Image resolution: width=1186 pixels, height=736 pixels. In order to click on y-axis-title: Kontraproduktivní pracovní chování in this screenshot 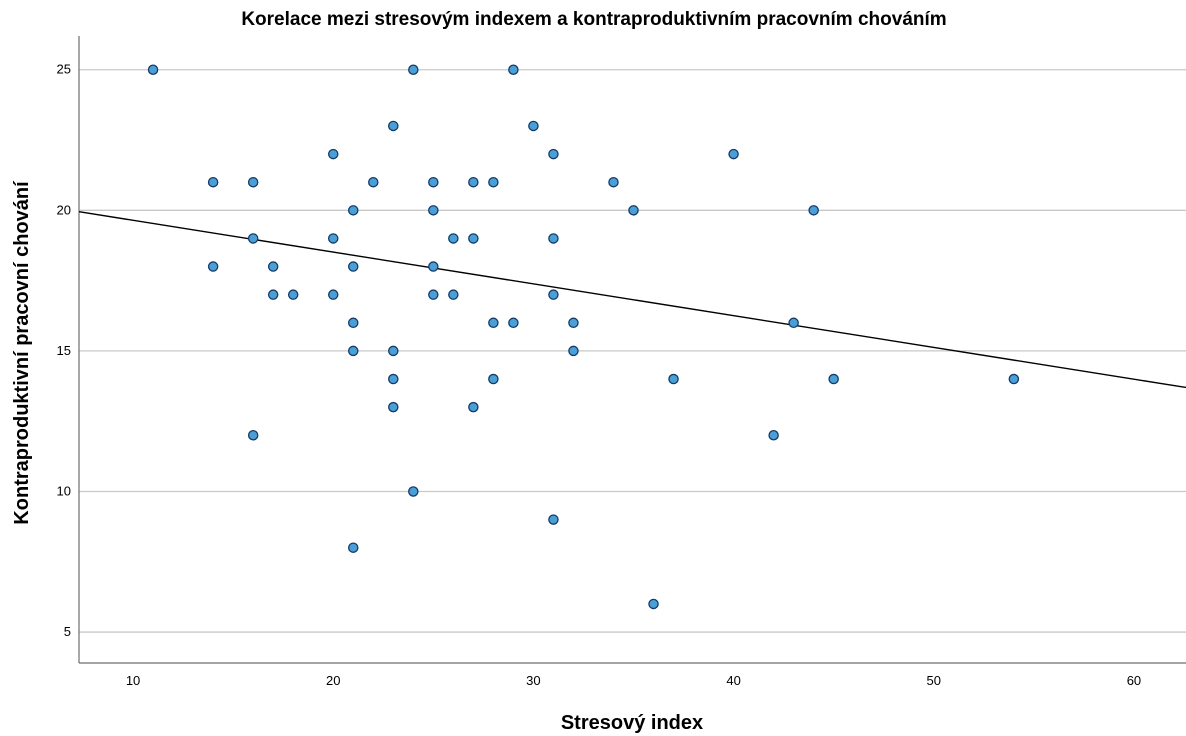, I will do `click(22, 352)`.